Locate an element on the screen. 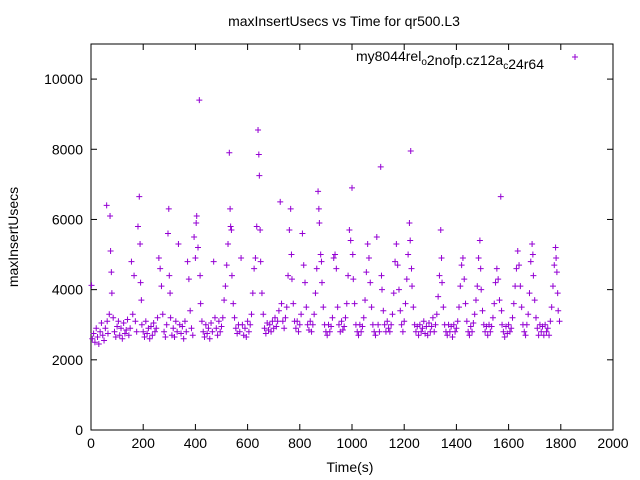 This screenshot has width=640, height=480. x-tick-label: 1600 is located at coordinates (508, 443).